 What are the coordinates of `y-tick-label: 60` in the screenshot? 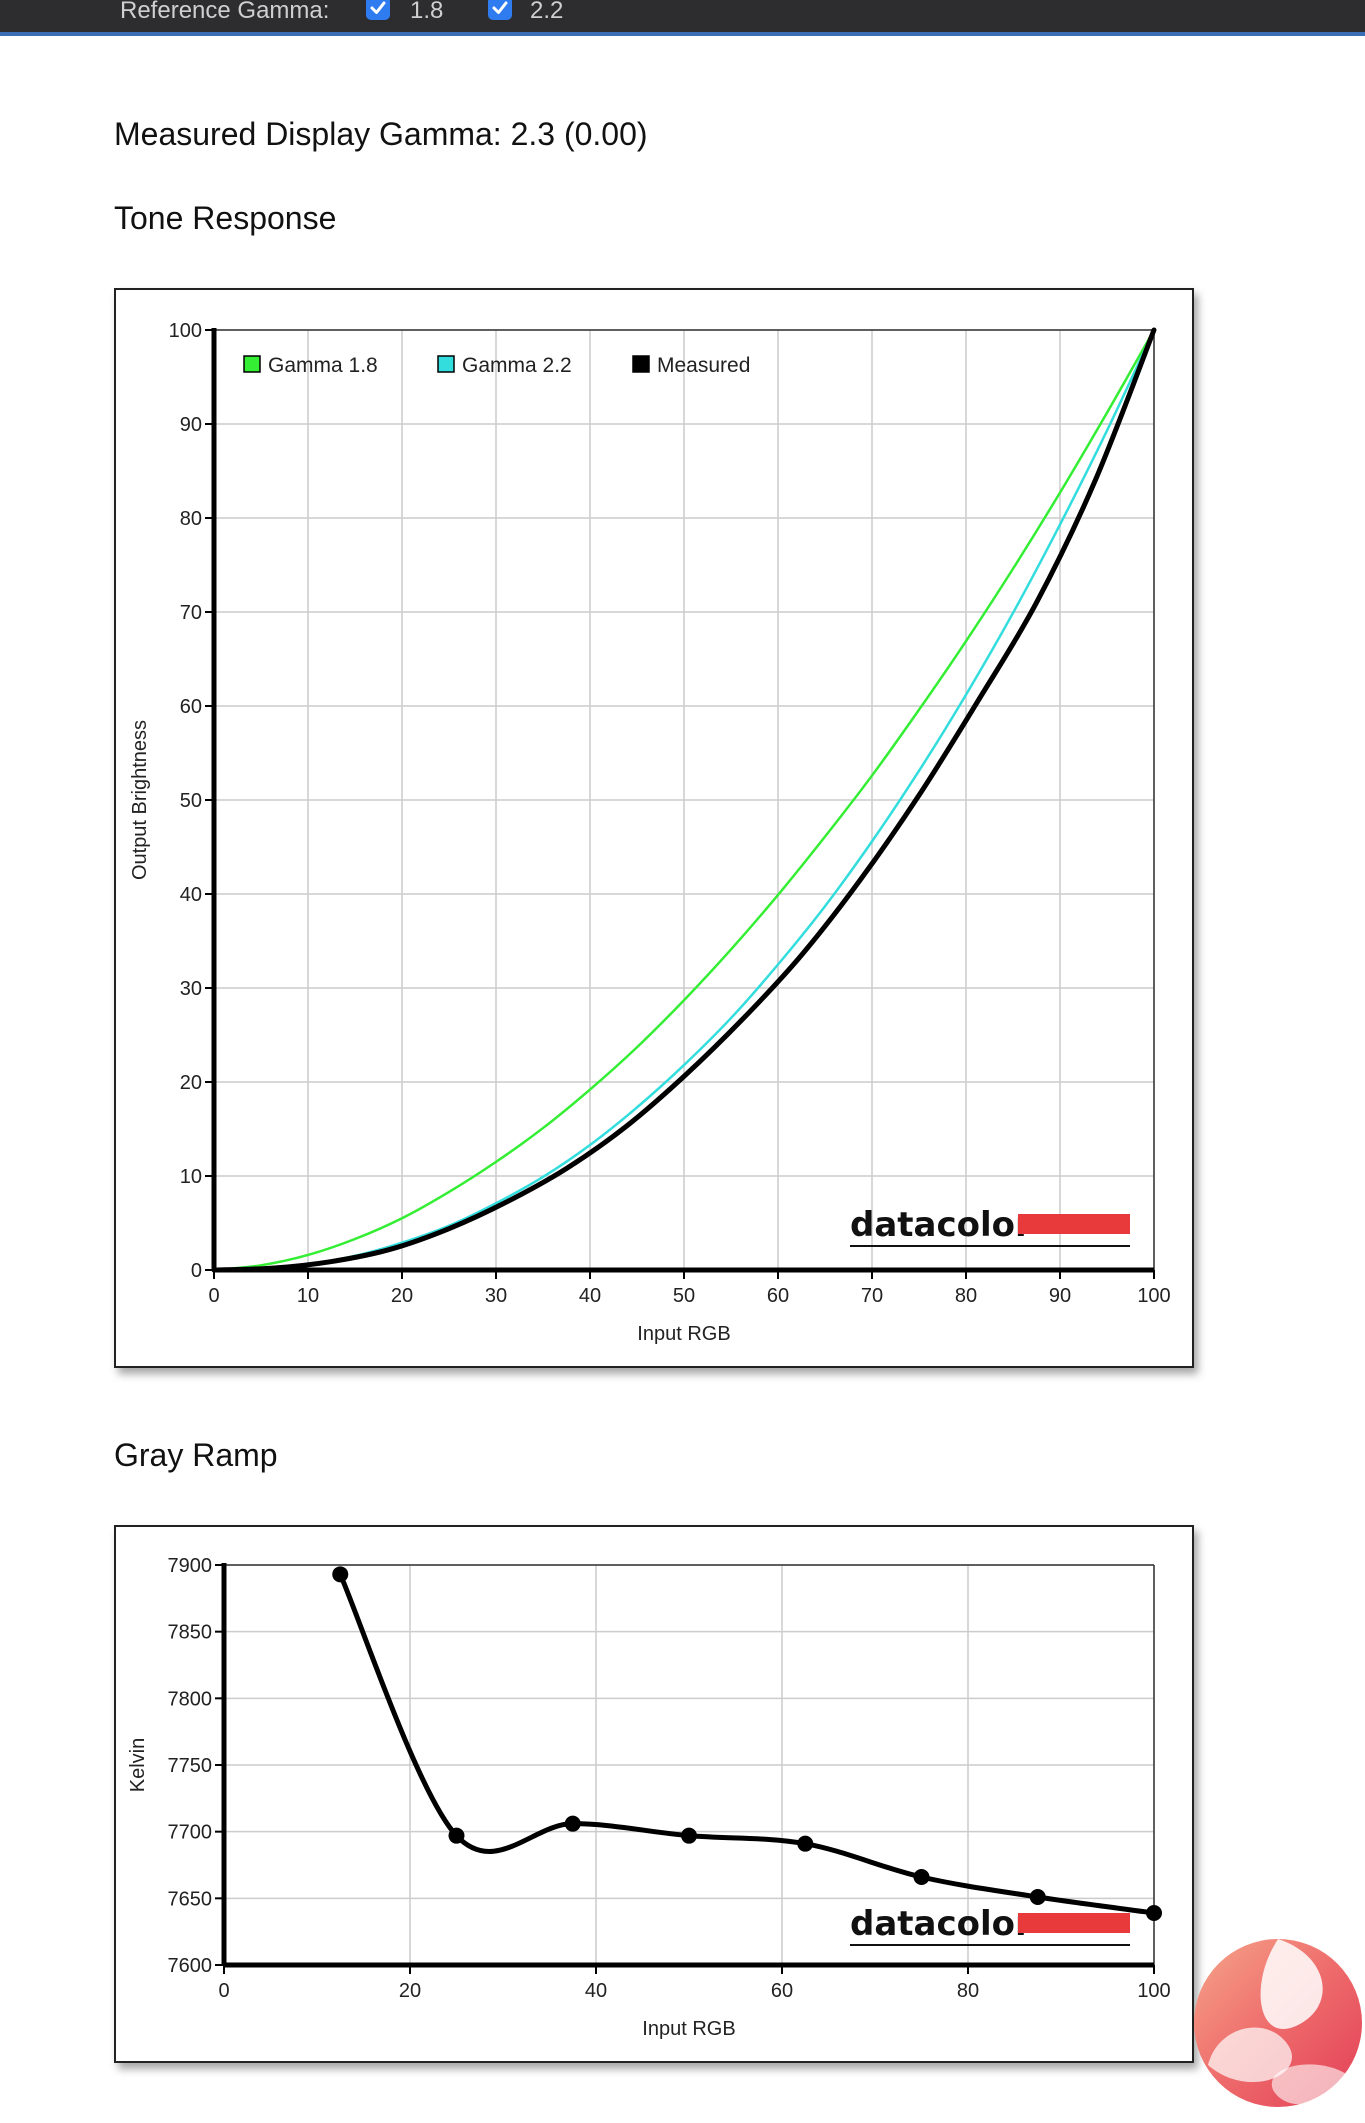 It's located at (191, 707).